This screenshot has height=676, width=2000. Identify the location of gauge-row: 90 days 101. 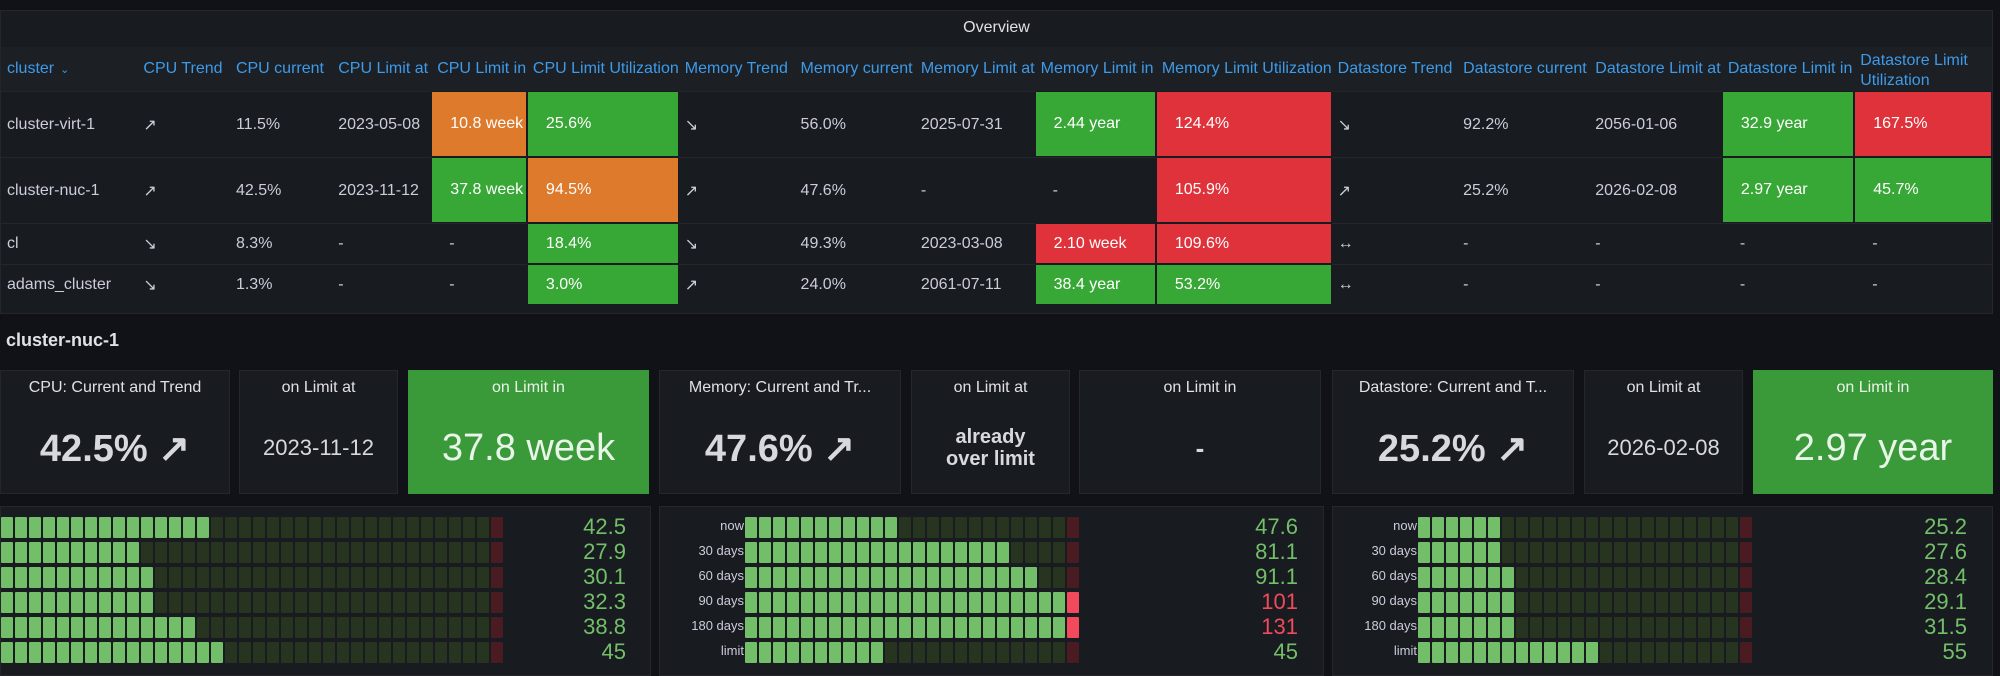
(991, 602).